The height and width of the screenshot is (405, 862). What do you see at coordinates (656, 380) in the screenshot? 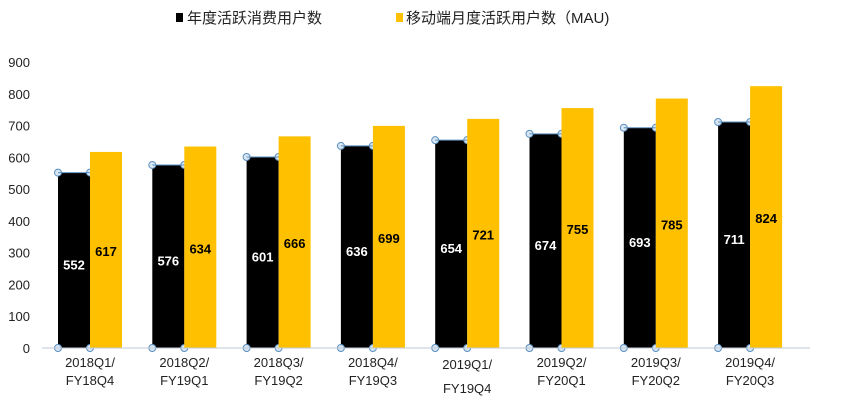
I see `x-tick-label: FY20Q2` at bounding box center [656, 380].